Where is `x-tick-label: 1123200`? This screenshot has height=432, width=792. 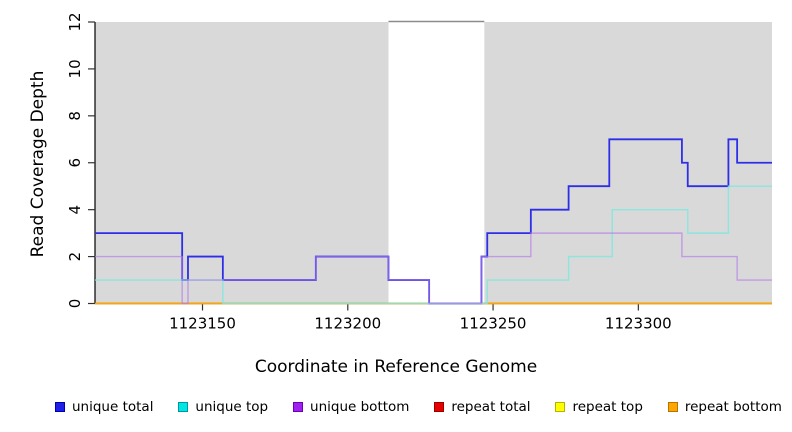
x-tick-label: 1123200 is located at coordinates (347, 324).